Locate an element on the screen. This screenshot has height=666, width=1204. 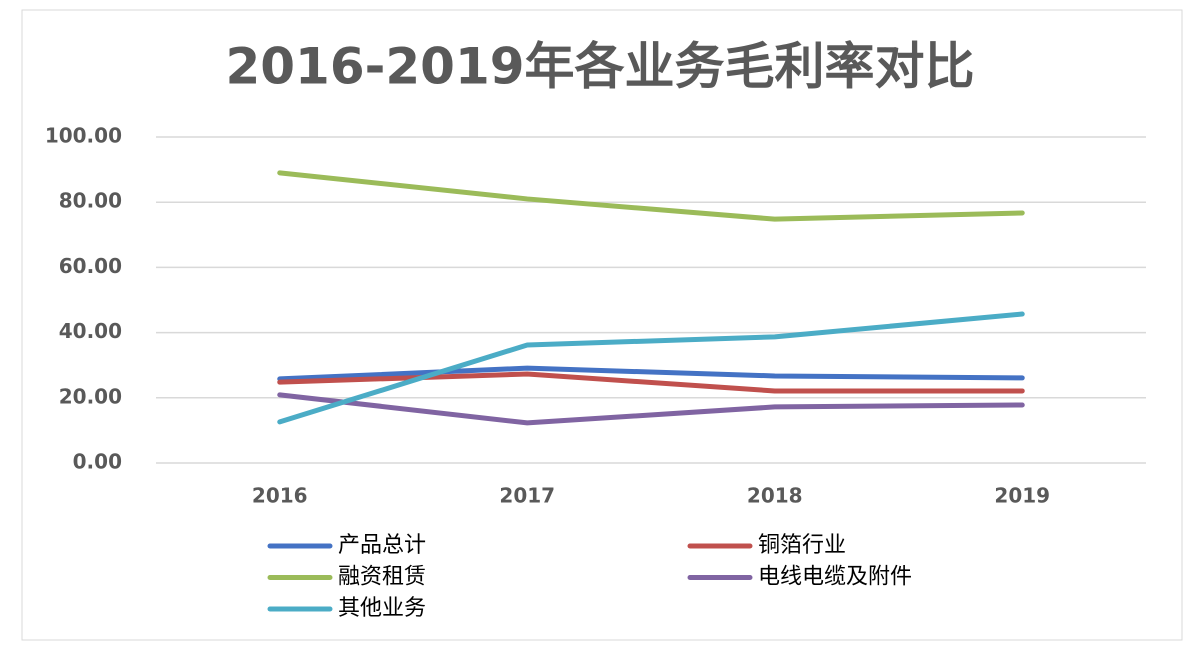
legend-label: 融资租赁 is located at coordinates (382, 577).